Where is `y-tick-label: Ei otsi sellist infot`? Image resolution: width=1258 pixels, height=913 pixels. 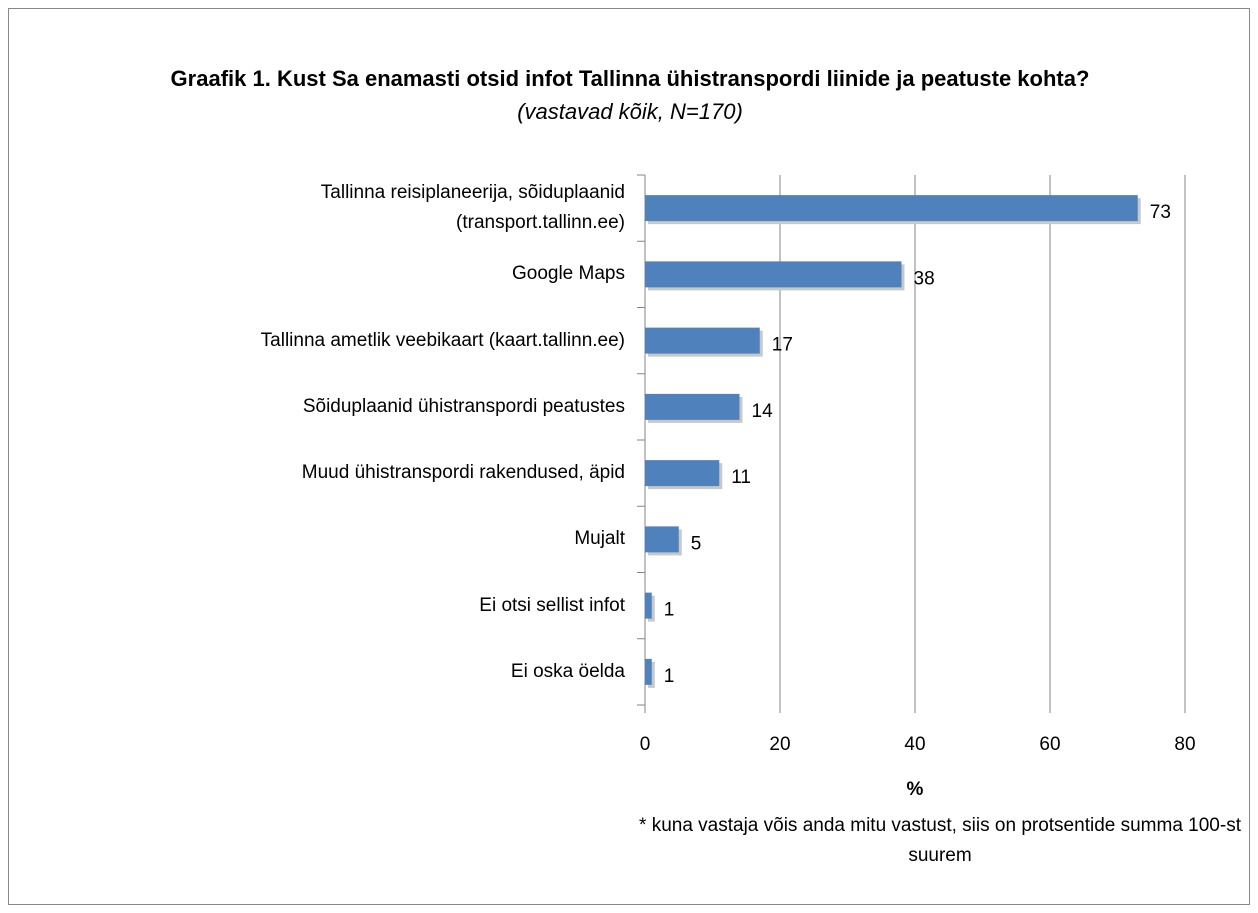 y-tick-label: Ei otsi sellist infot is located at coordinates (552, 605).